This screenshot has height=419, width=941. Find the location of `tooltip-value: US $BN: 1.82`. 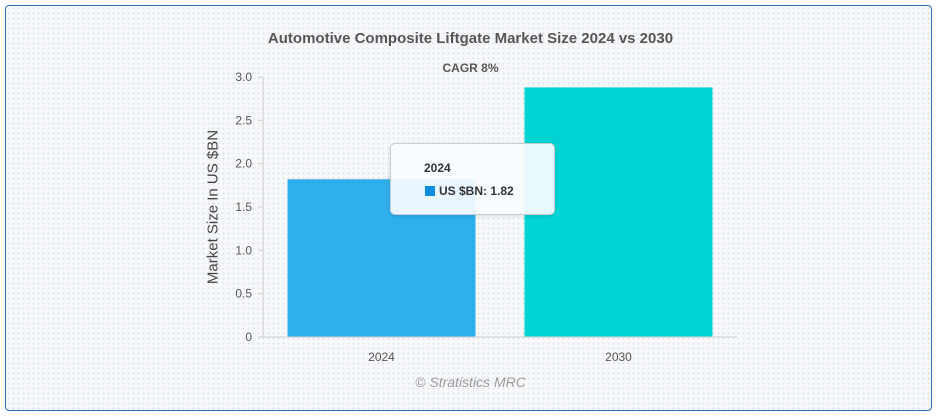

tooltip-value: US $BN: 1.82 is located at coordinates (476, 191).